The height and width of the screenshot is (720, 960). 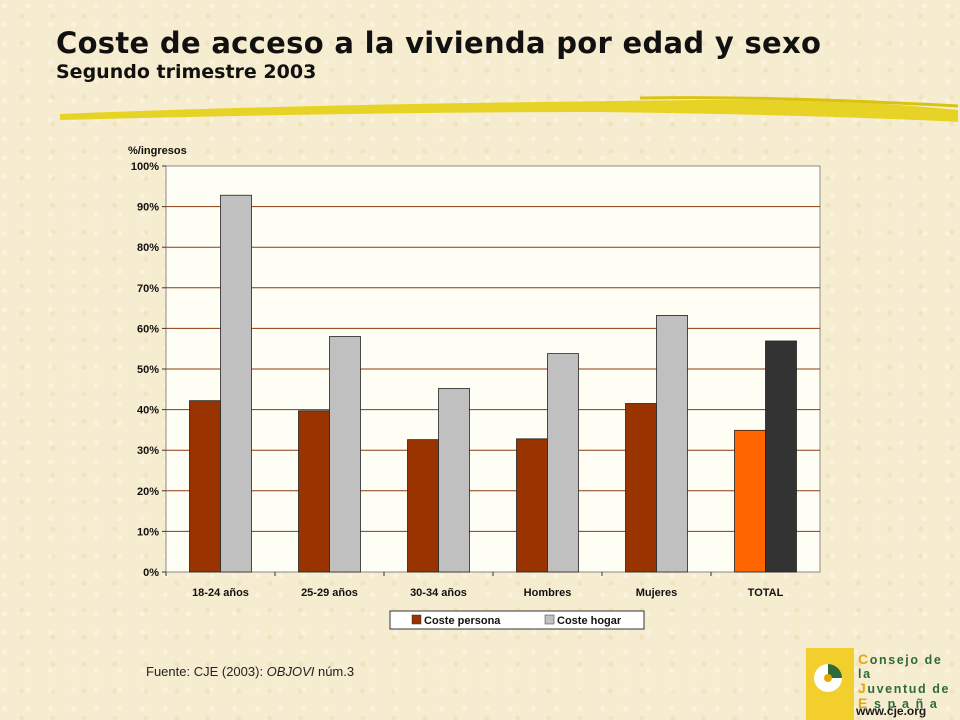 What do you see at coordinates (151, 573) in the screenshot?
I see `y-tick-label: 0%` at bounding box center [151, 573].